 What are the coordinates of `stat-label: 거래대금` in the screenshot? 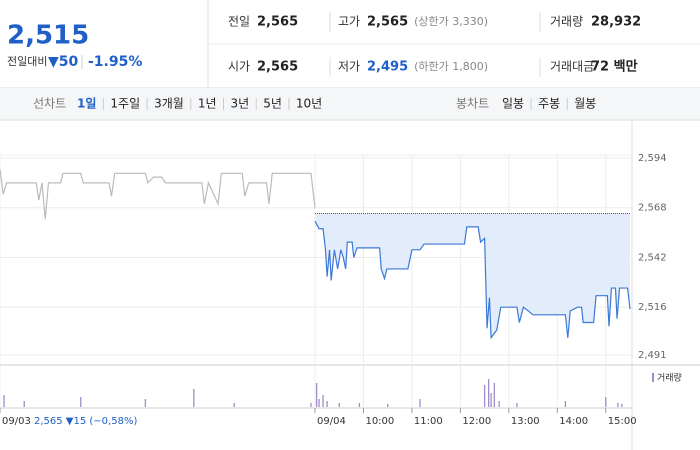 It's located at (572, 67).